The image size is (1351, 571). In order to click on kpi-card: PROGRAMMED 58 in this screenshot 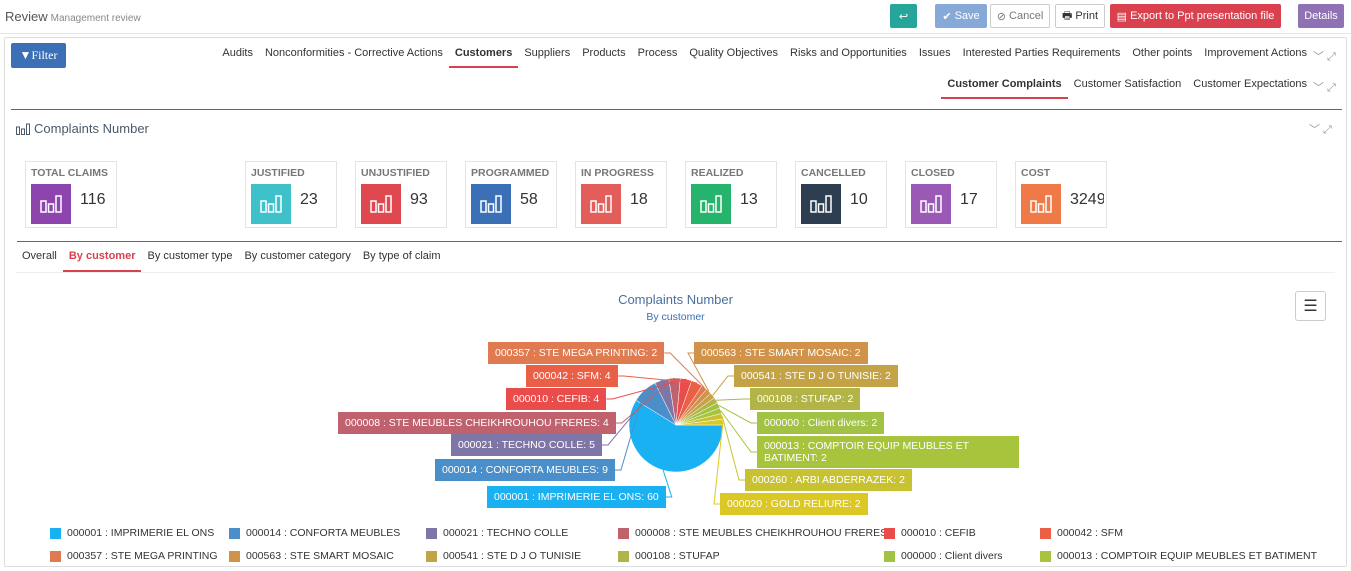, I will do `click(511, 194)`.